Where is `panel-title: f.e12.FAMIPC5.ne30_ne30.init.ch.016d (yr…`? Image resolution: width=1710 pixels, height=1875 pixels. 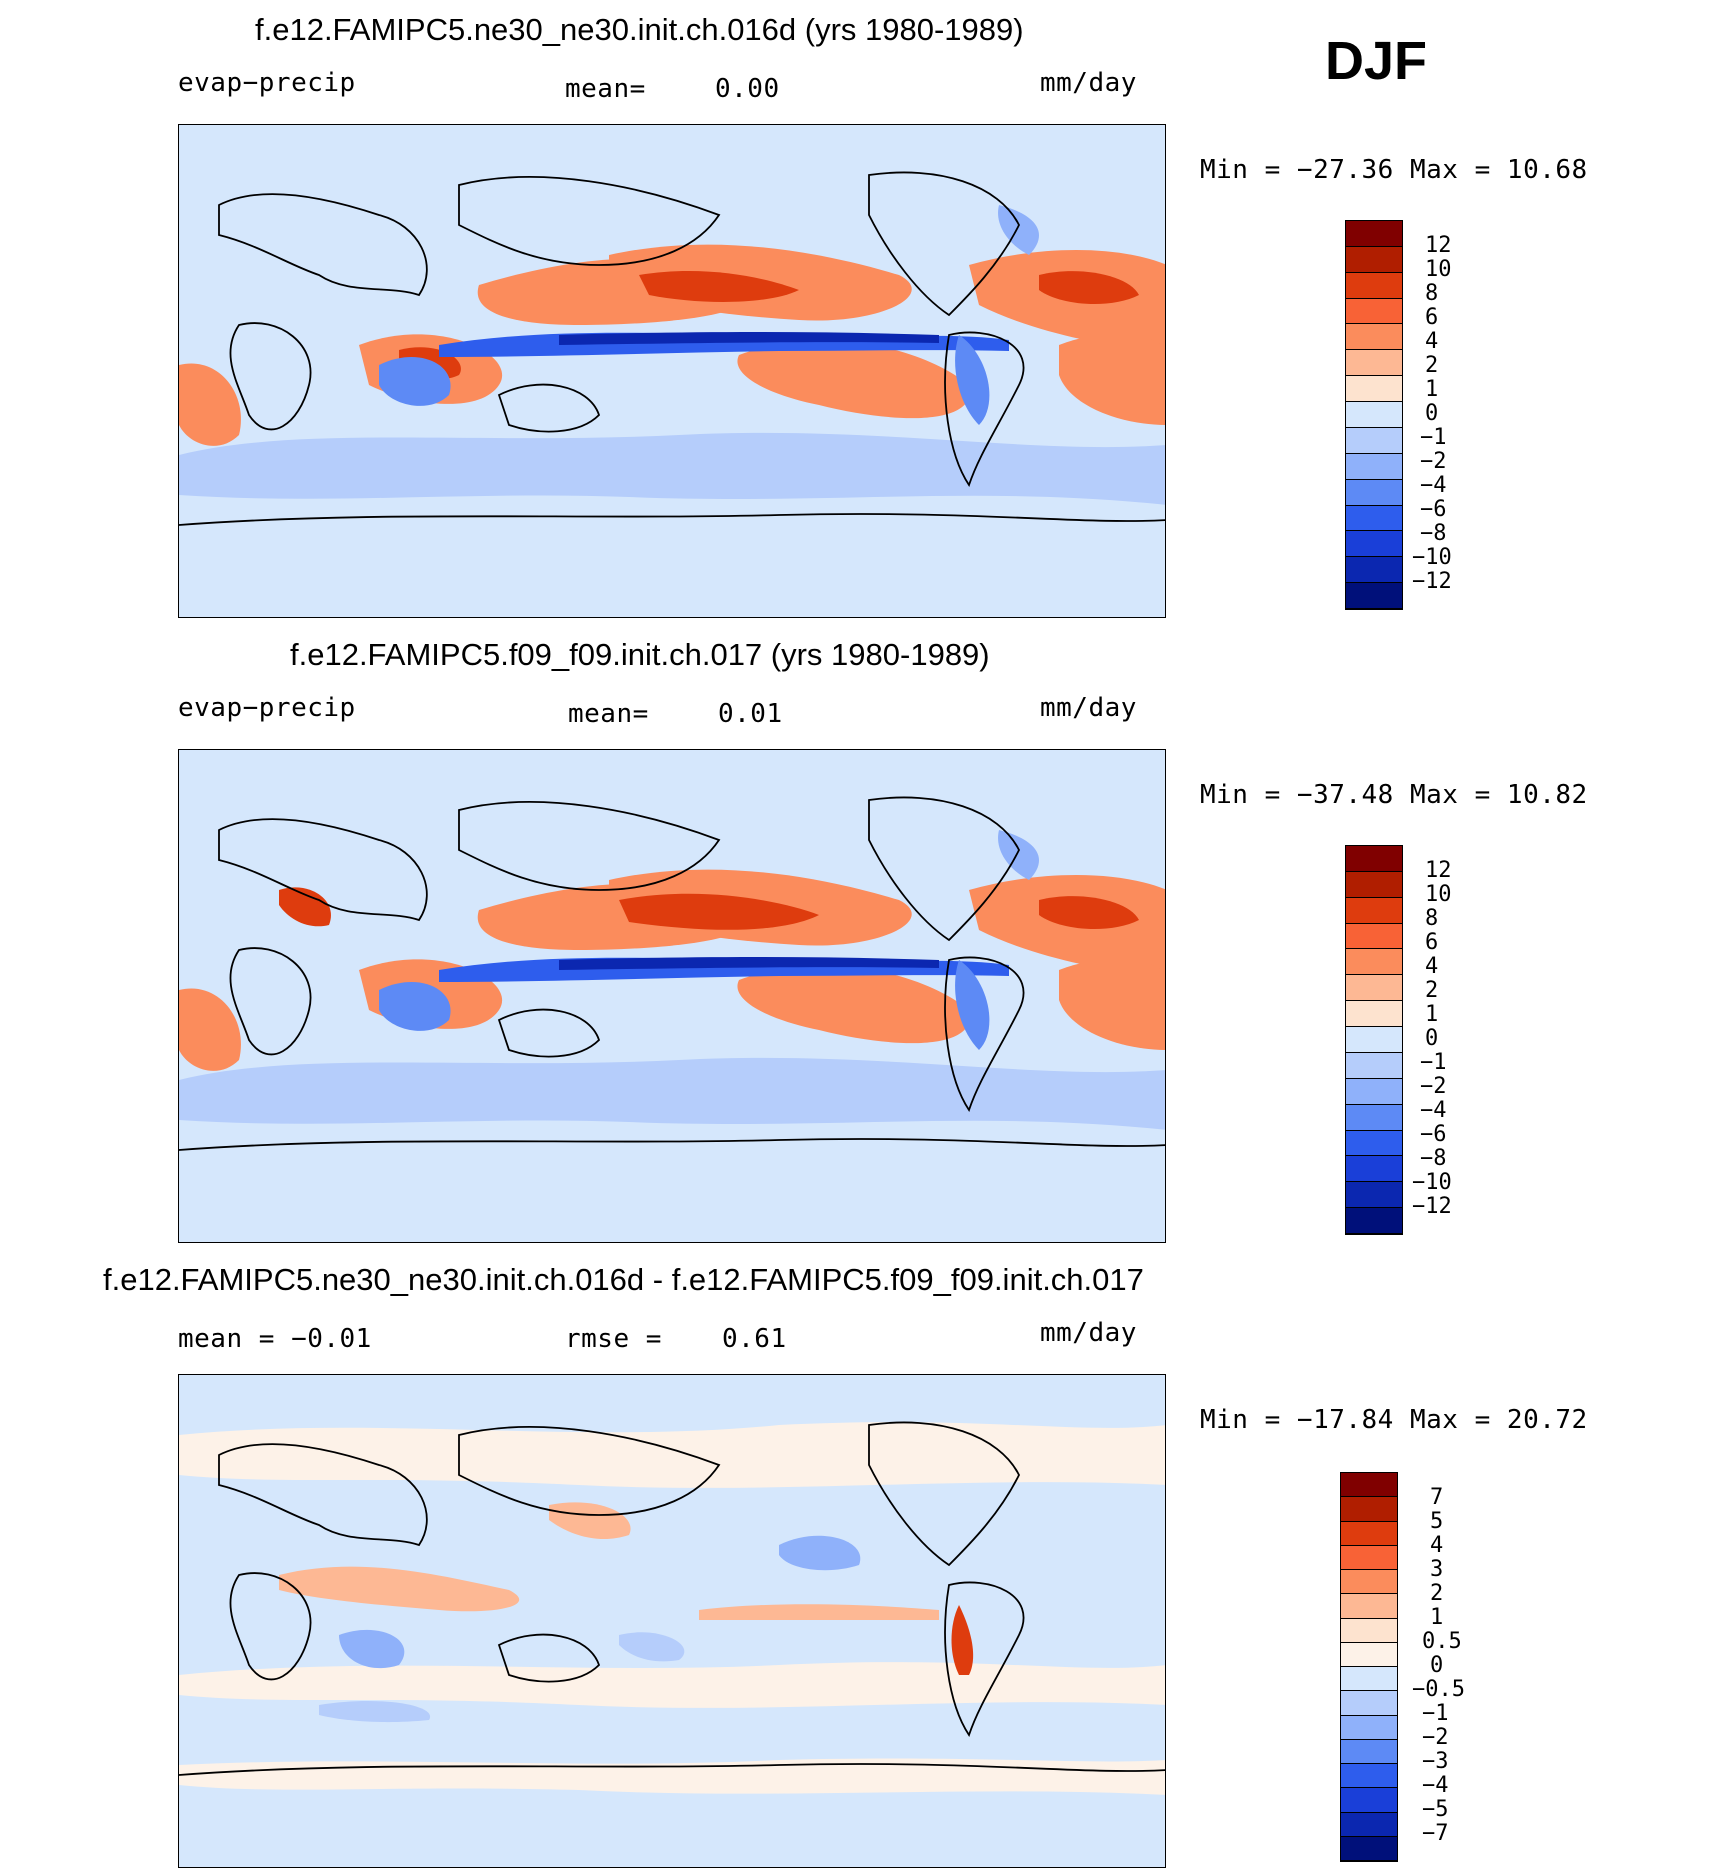 panel-title: f.e12.FAMIPC5.ne30_ne30.init.ch.016d (yr… is located at coordinates (639, 29).